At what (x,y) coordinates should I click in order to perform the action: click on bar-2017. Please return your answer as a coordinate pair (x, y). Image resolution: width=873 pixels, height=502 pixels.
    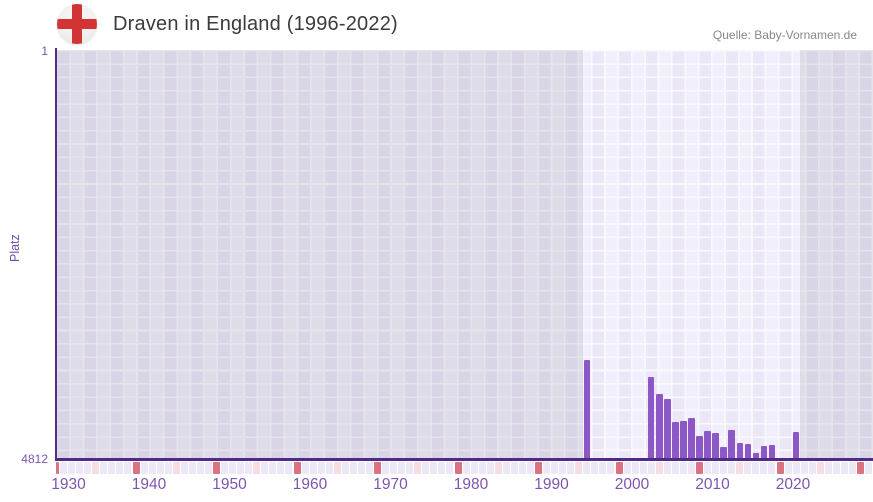
    Looking at the image, I should click on (756, 455).